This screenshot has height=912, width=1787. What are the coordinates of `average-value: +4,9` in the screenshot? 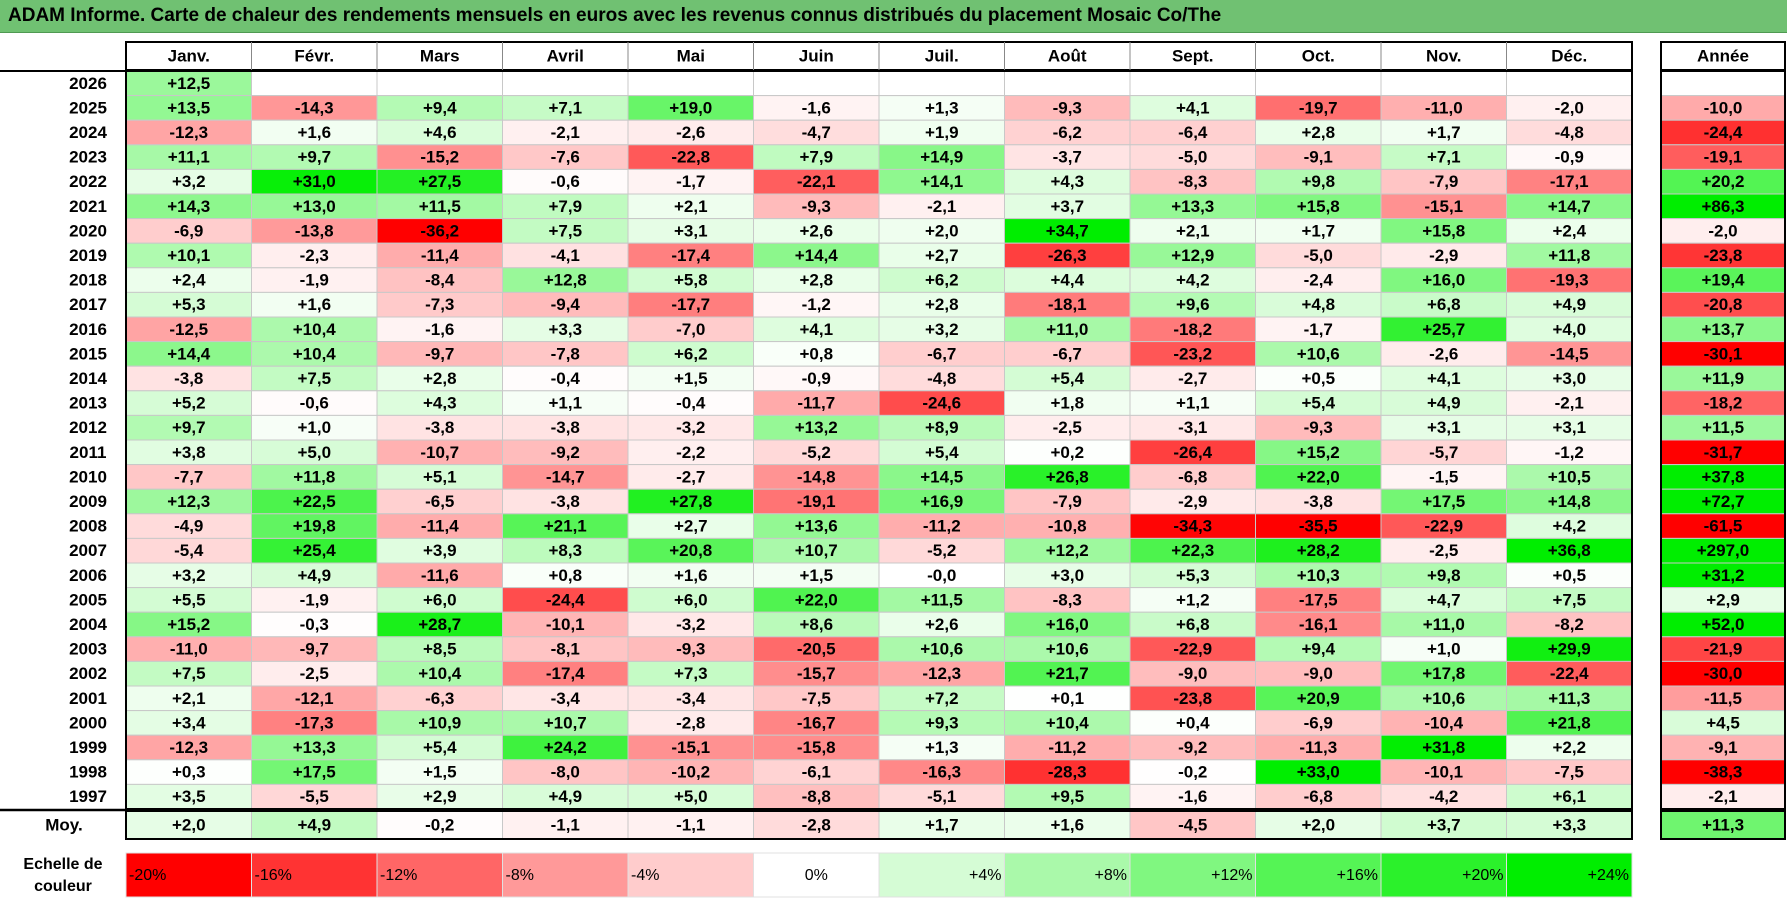 It's located at (314, 824).